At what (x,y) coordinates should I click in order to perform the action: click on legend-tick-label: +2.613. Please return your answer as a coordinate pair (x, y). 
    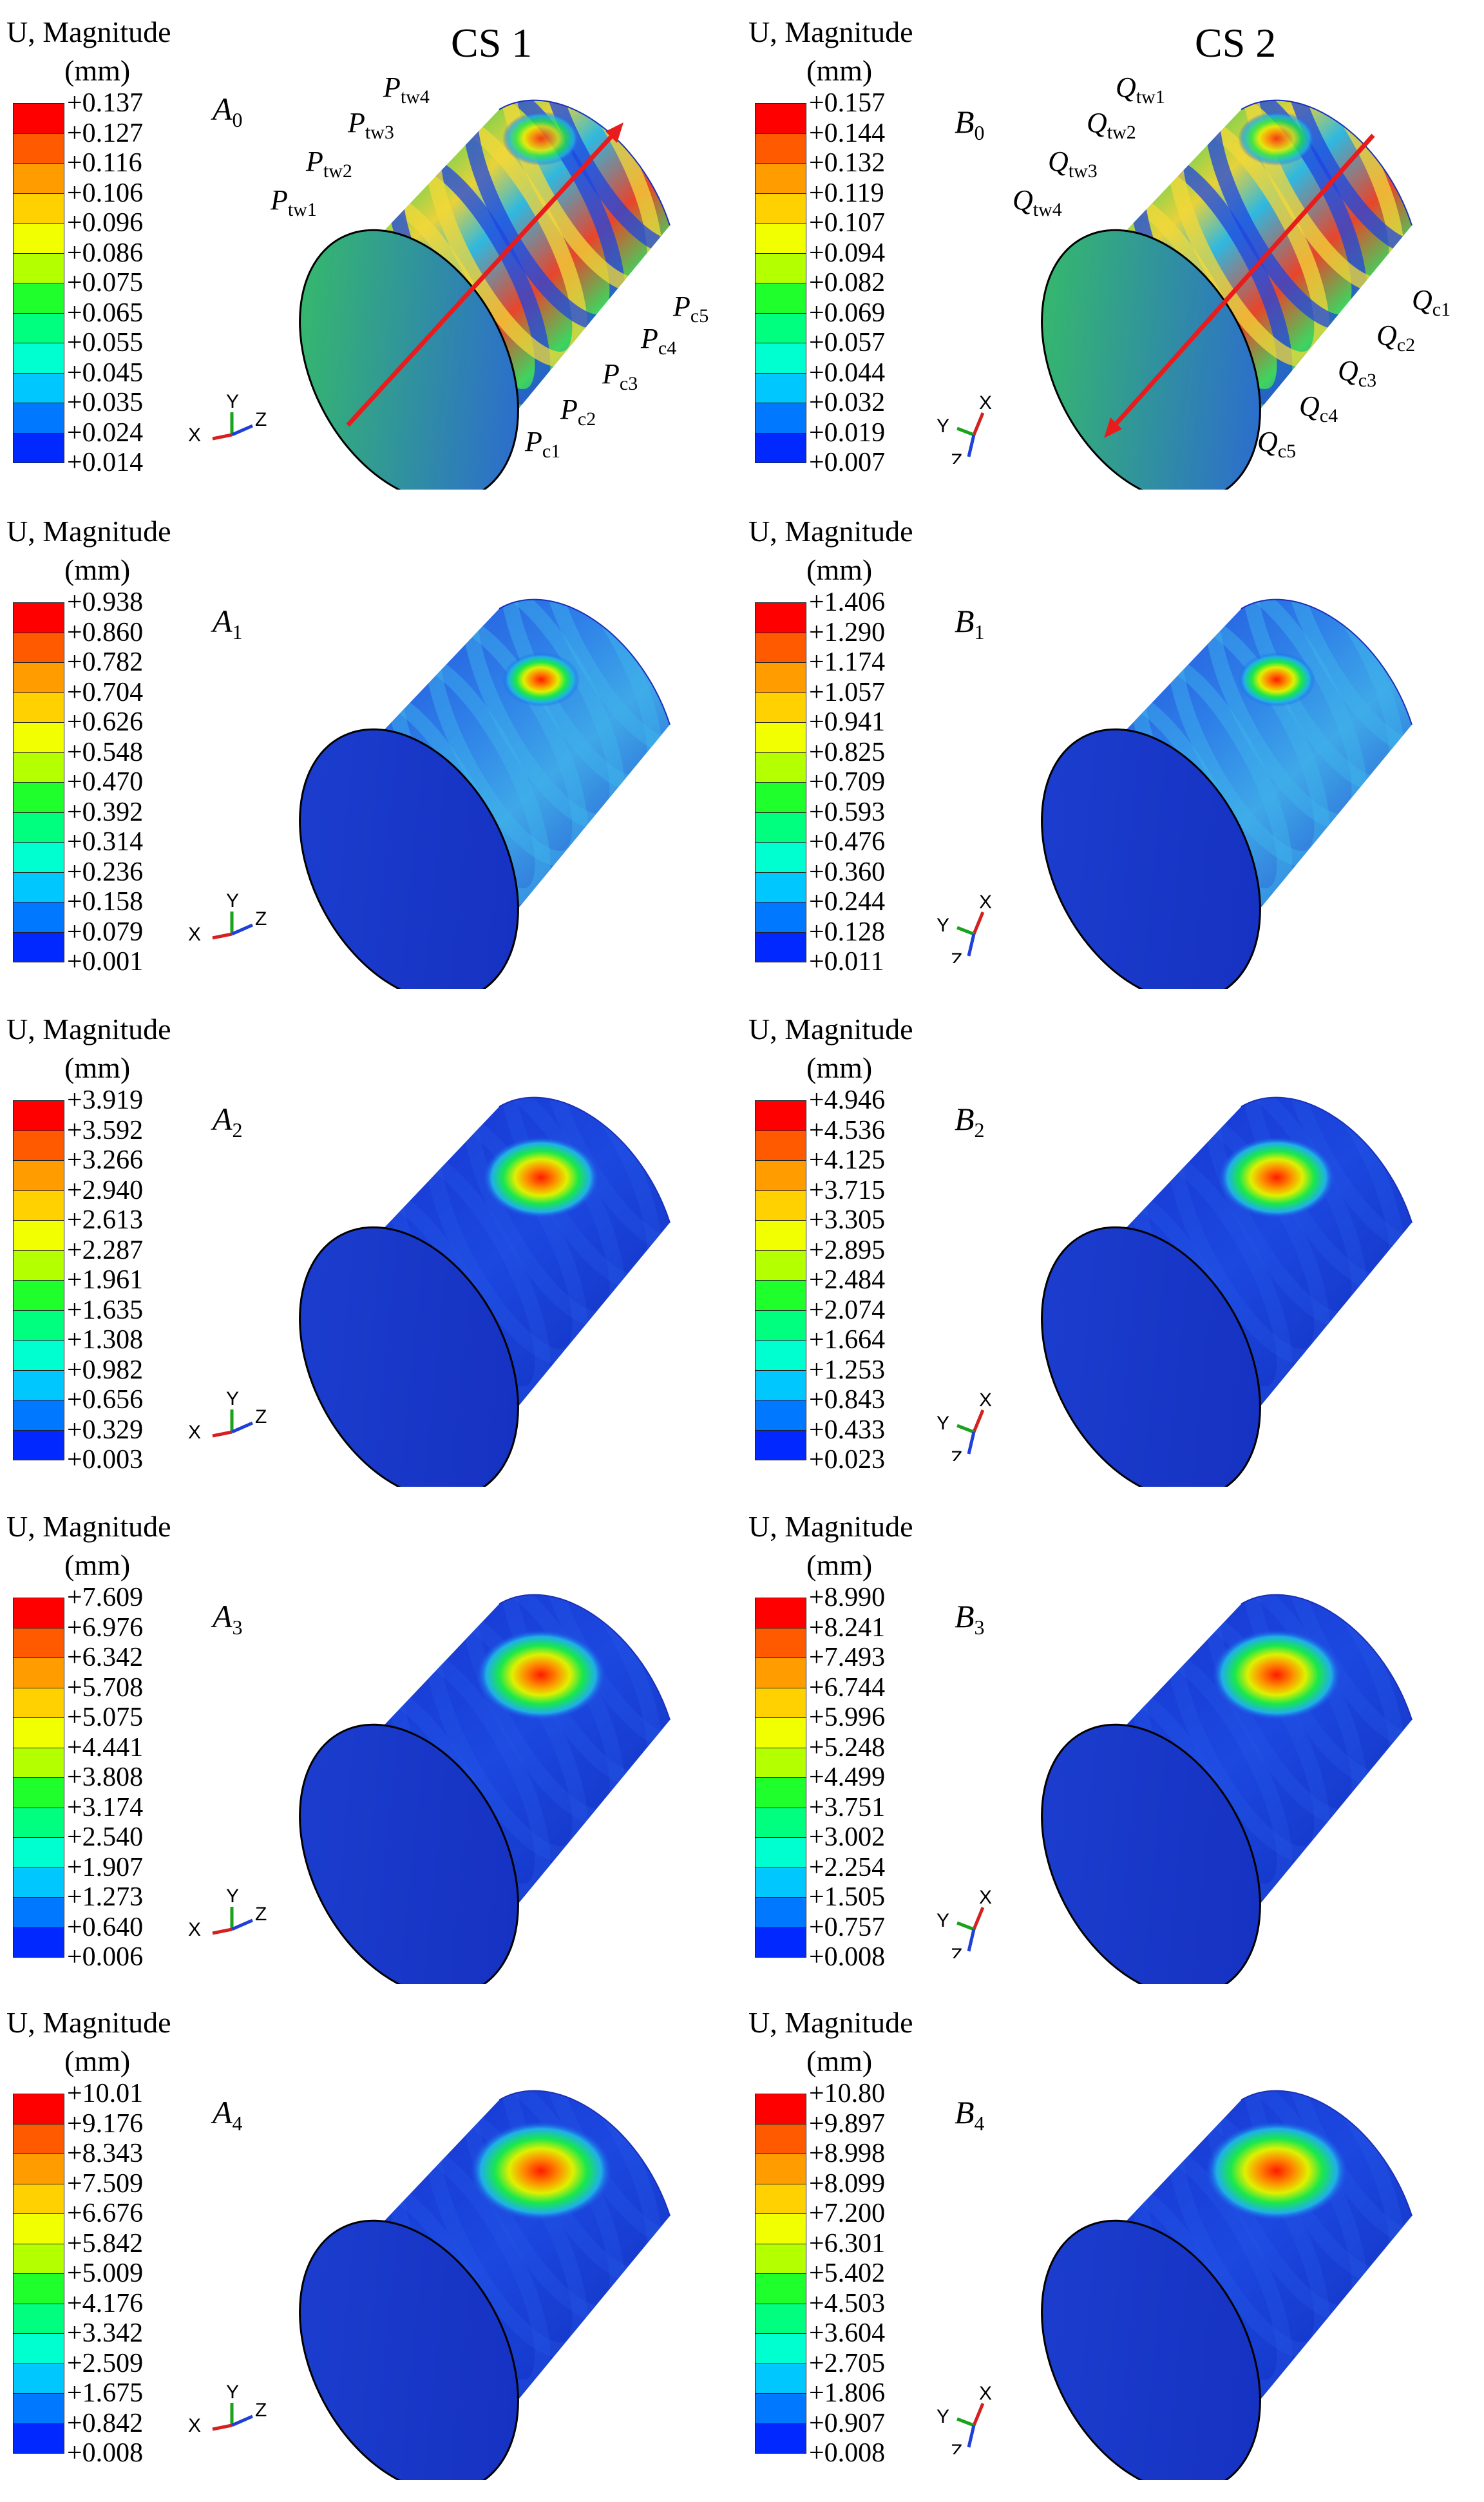
    Looking at the image, I should click on (105, 1220).